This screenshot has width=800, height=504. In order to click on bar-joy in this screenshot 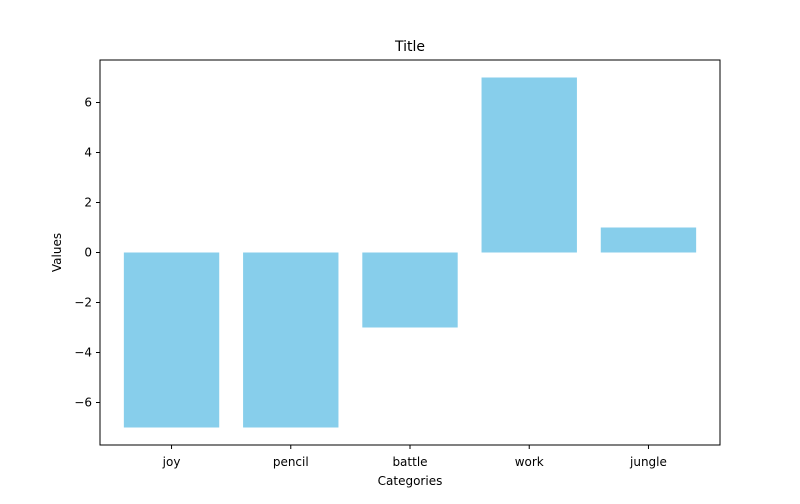, I will do `click(171, 340)`.